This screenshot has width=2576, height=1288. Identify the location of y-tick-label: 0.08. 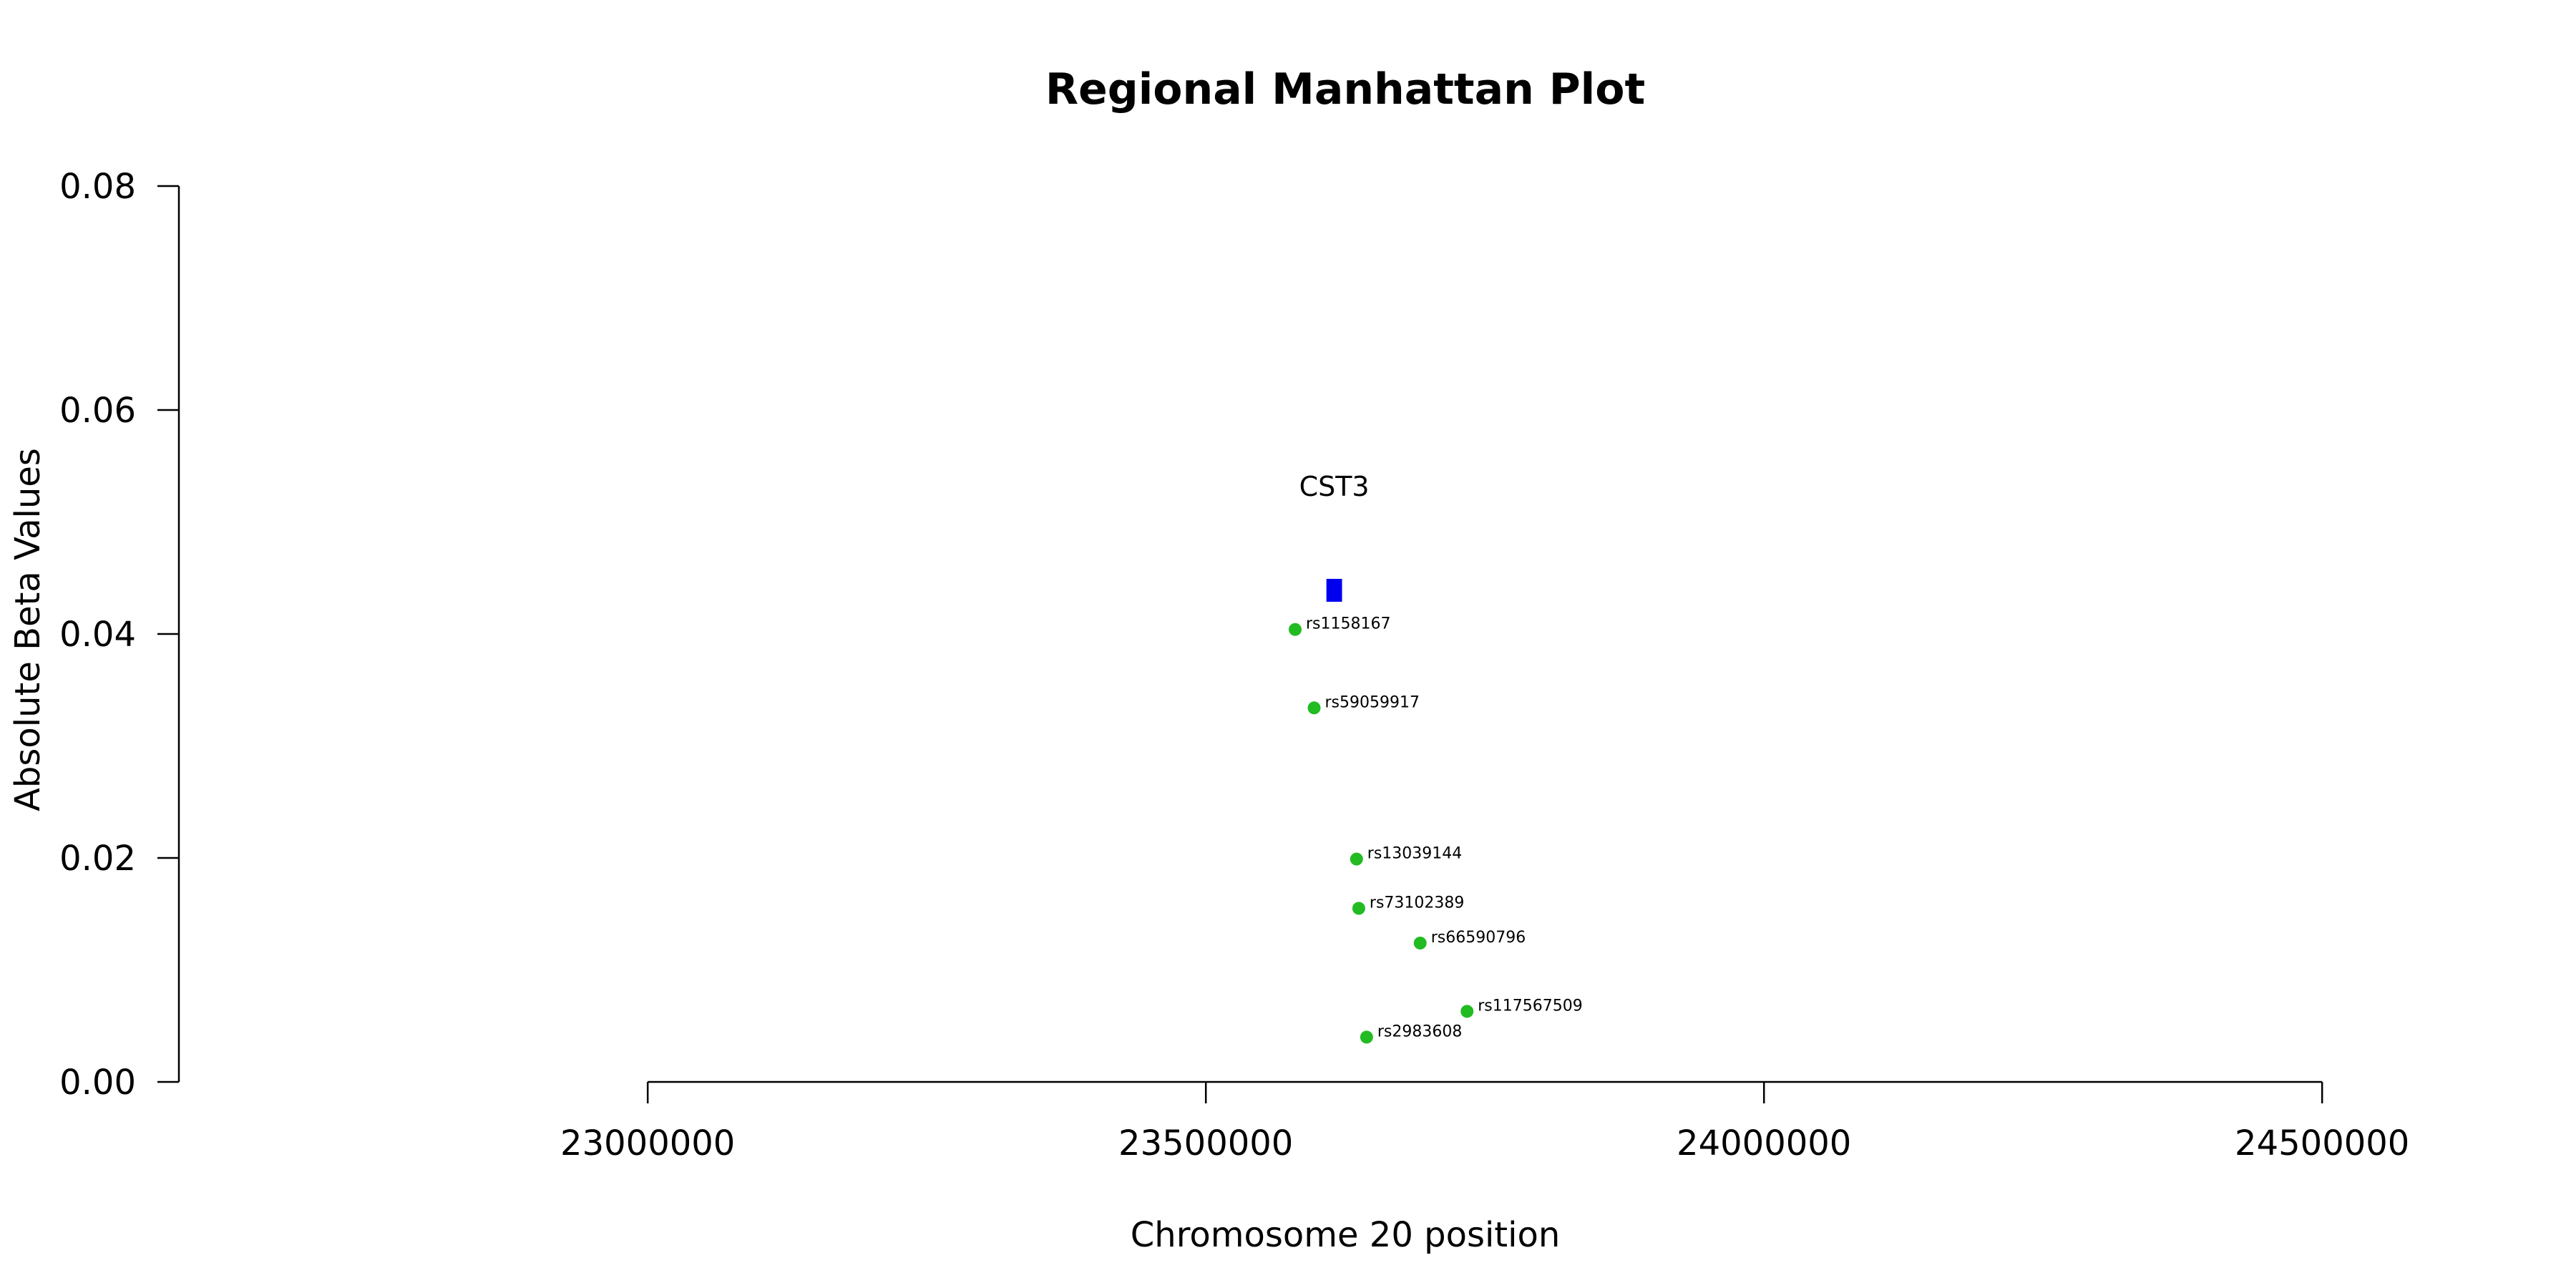
(97, 187).